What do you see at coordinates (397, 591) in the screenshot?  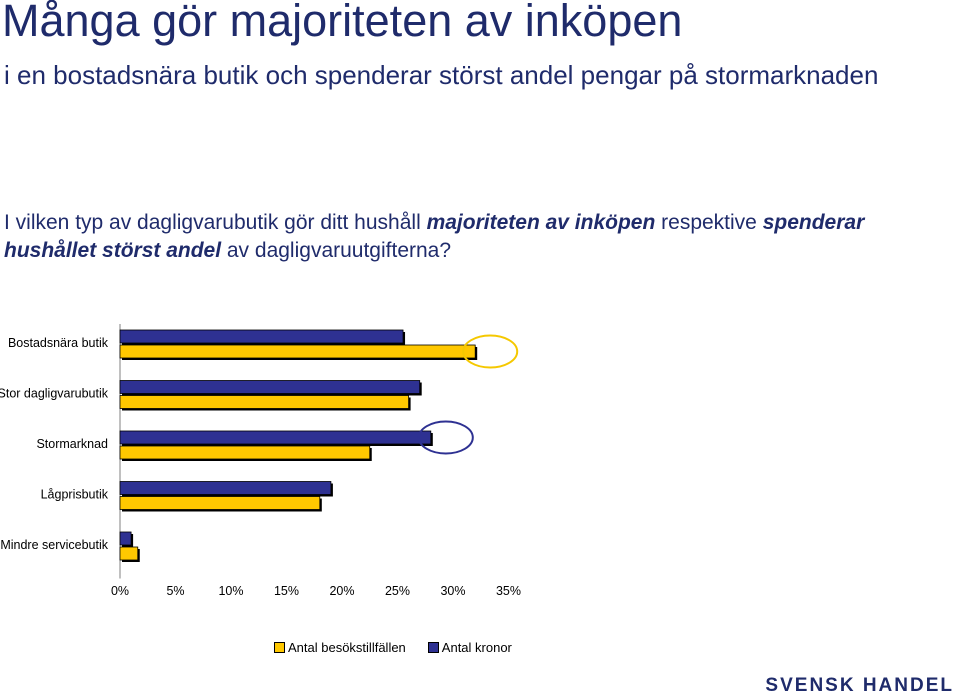 I see `x-tick-label: 25%` at bounding box center [397, 591].